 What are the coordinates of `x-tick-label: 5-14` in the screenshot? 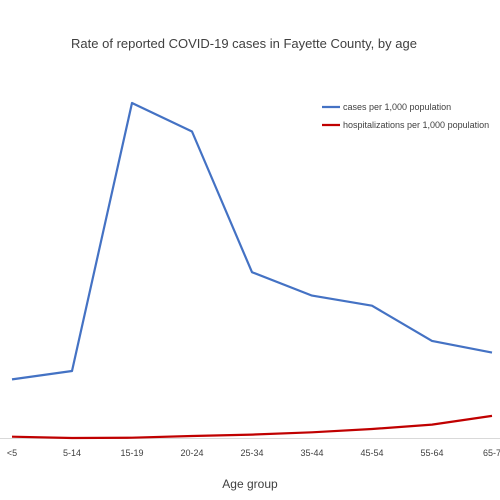 It's located at (72, 453).